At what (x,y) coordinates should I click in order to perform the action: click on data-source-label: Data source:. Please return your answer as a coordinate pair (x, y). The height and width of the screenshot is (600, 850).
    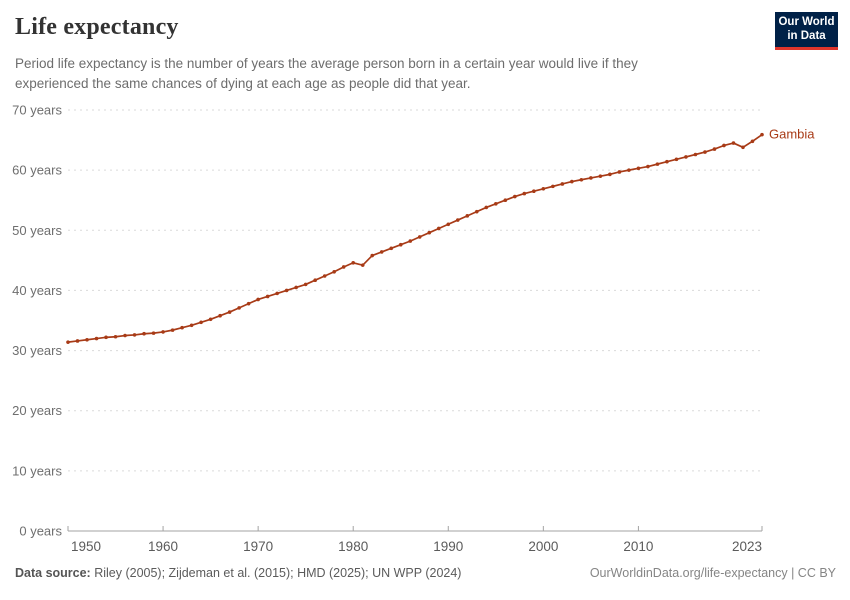
    Looking at the image, I should click on (53, 573).